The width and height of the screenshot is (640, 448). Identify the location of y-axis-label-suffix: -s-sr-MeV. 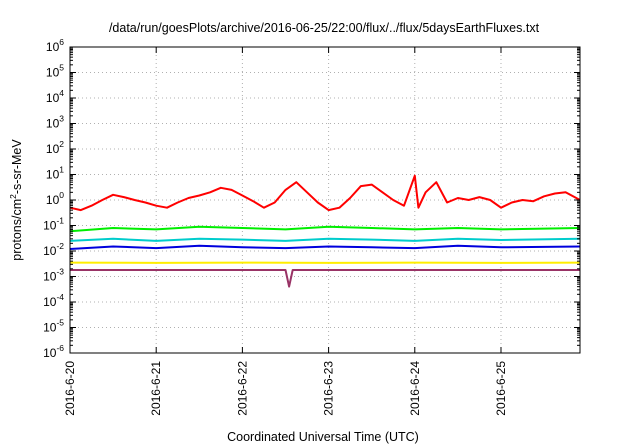
(17, 167).